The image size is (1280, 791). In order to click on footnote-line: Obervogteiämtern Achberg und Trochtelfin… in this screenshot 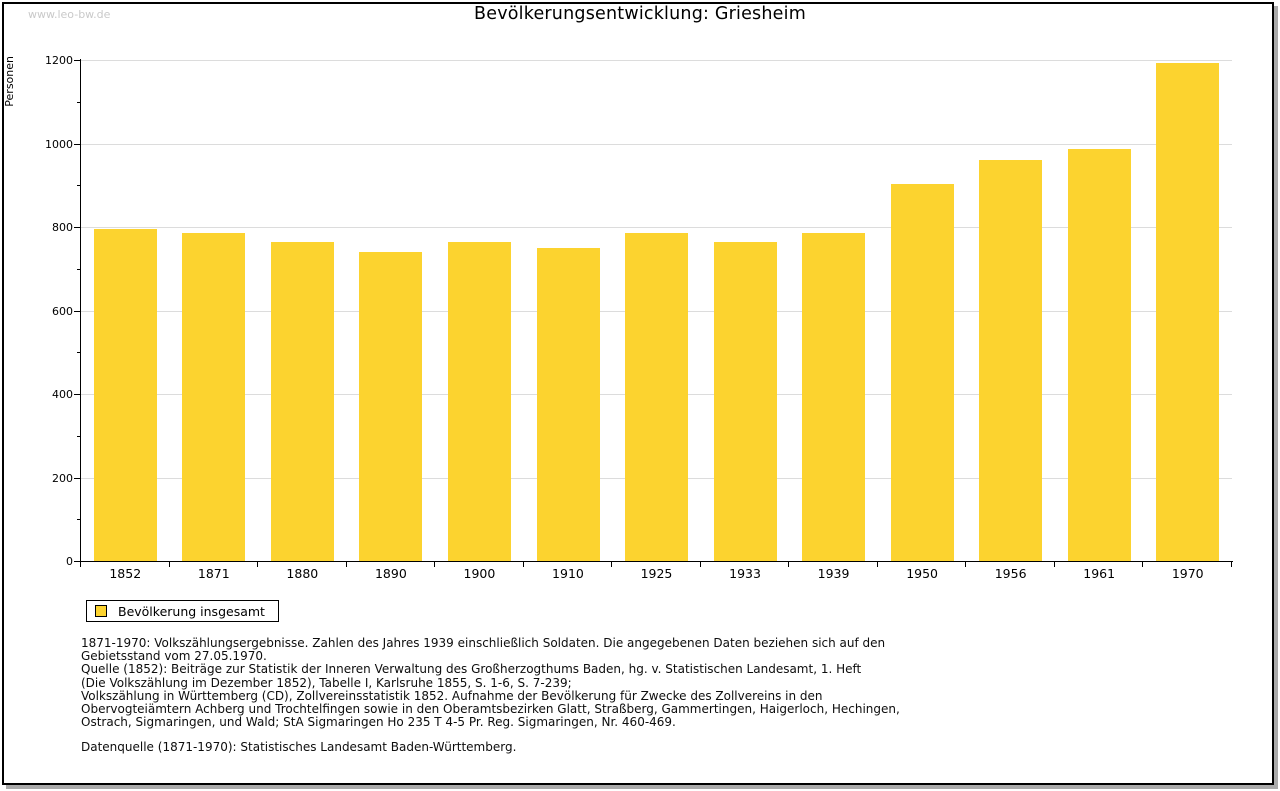, I will do `click(490, 709)`.